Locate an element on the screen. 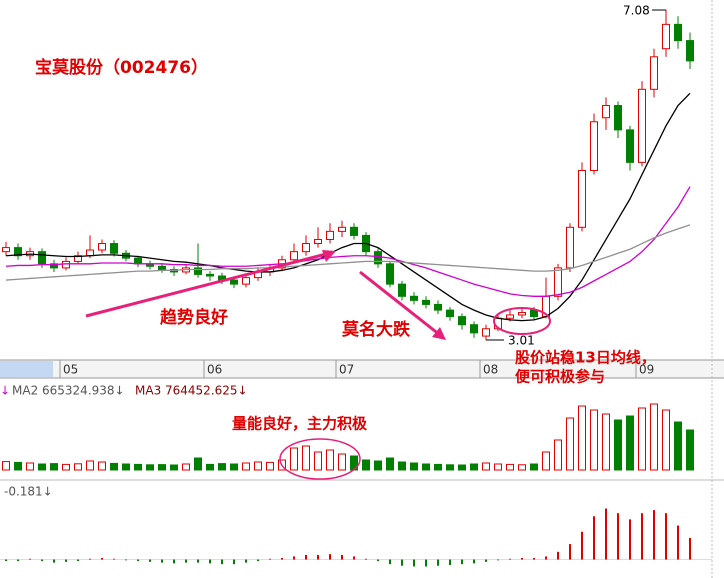  low-label: 3.01 is located at coordinates (521, 341).